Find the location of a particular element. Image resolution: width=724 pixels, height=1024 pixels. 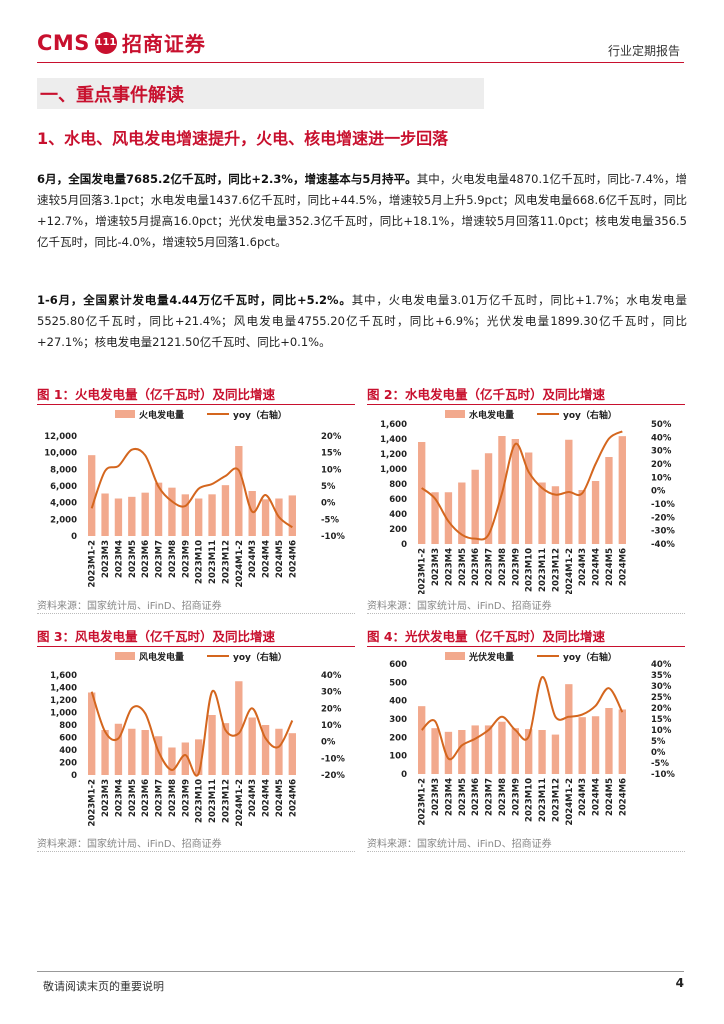

x-tick-label: 2023M4 is located at coordinates (119, 798).